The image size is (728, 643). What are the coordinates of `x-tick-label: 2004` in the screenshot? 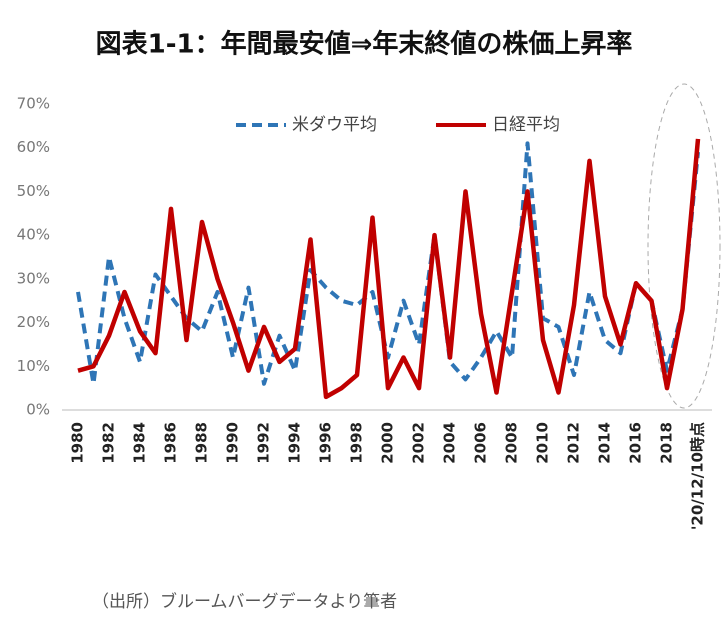 It's located at (450, 443).